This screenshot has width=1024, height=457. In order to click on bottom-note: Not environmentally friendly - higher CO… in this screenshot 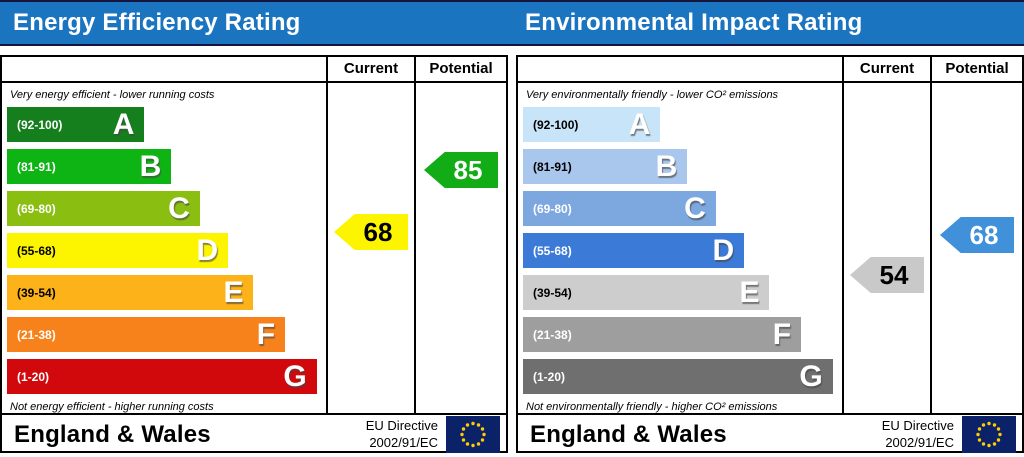, I will do `click(652, 407)`.